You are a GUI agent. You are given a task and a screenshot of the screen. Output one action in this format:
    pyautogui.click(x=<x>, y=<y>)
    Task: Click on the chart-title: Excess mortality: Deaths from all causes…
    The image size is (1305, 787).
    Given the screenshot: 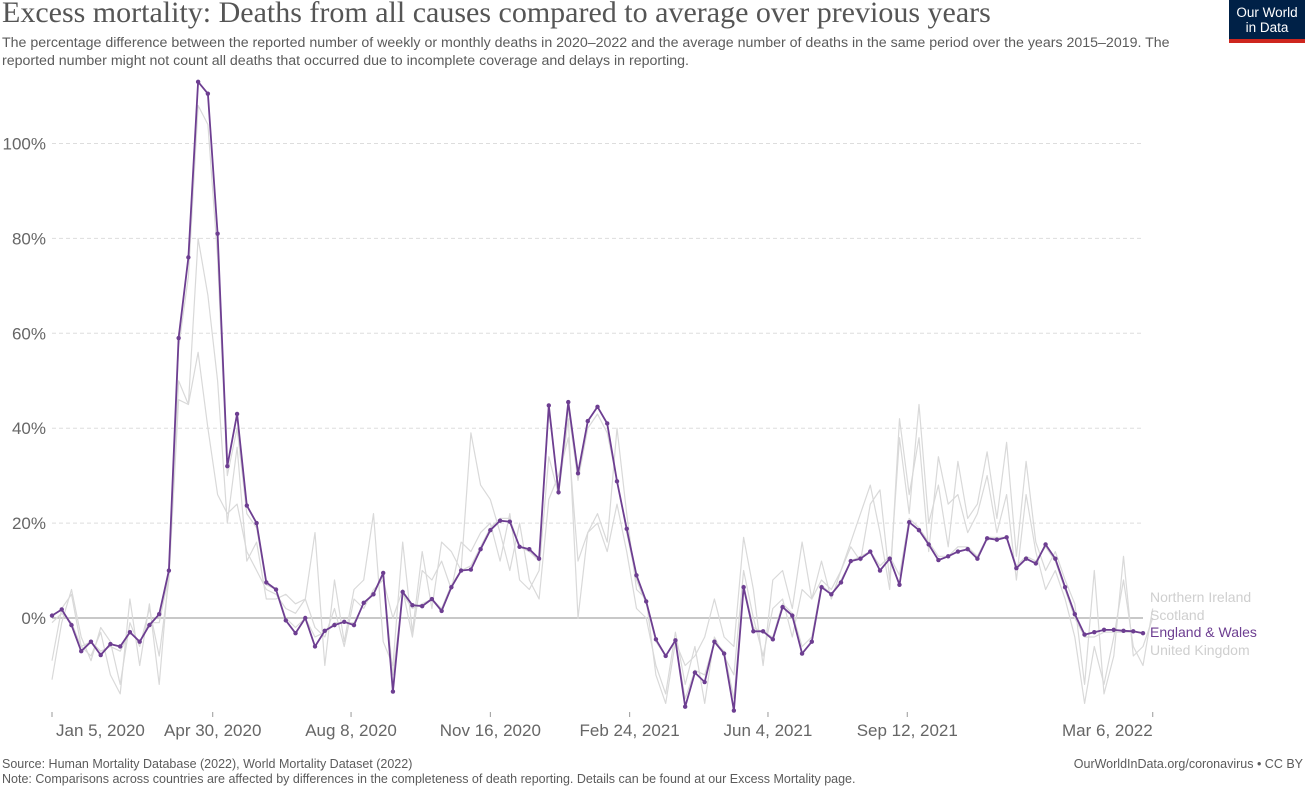 What is the action you would take?
    pyautogui.click(x=496, y=14)
    